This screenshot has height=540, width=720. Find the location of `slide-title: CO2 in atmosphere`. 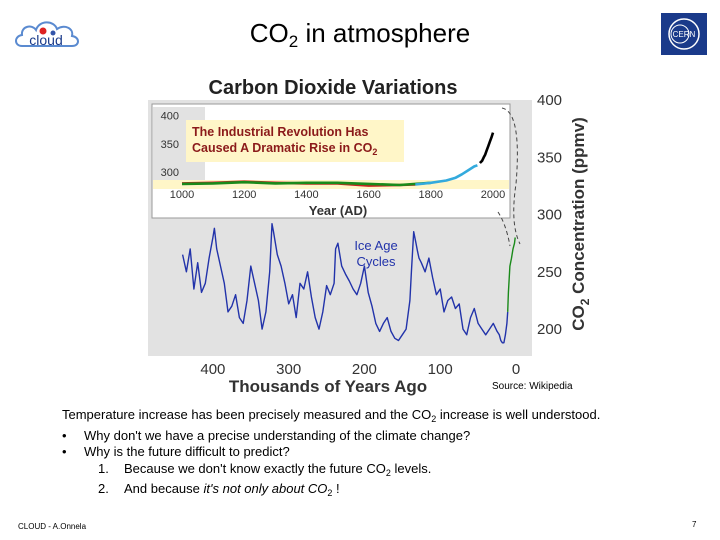

slide-title: CO2 in atmosphere is located at coordinates (360, 35).